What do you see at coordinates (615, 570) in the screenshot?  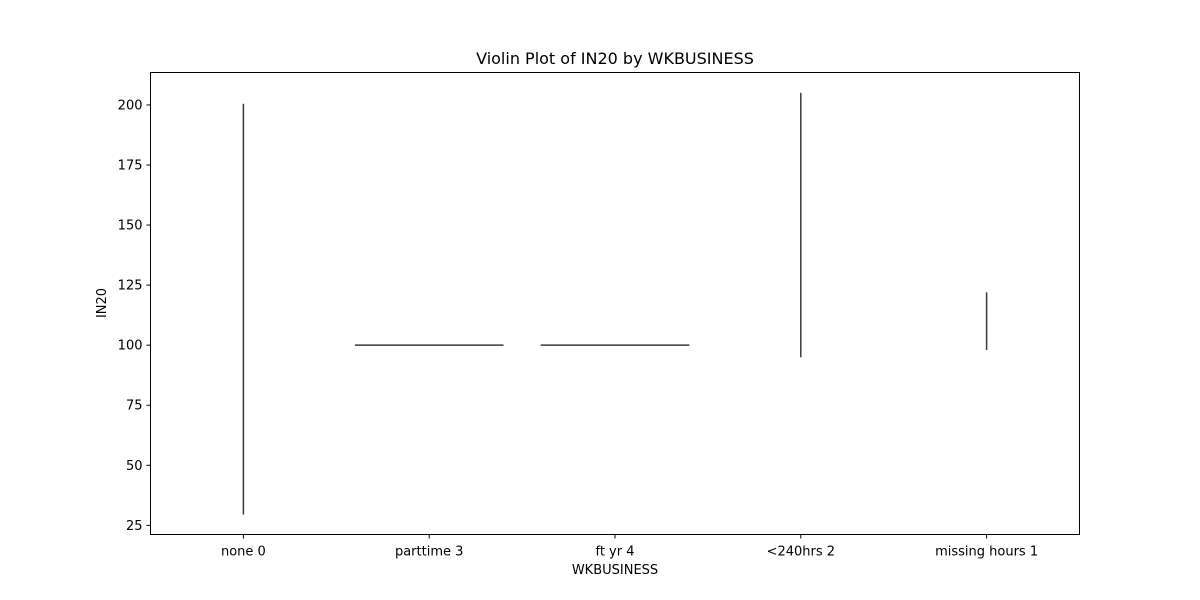 I see `x-axis-title: WKBUSINESS` at bounding box center [615, 570].